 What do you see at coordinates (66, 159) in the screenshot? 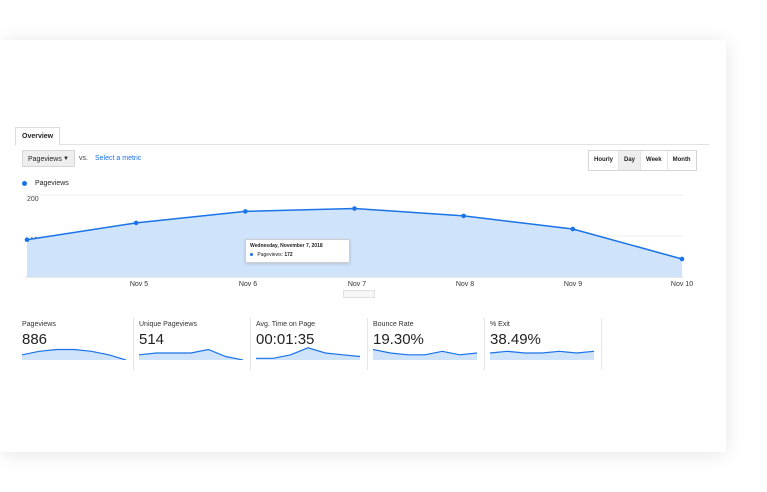
I see `chevron-down-icon: ▼` at bounding box center [66, 159].